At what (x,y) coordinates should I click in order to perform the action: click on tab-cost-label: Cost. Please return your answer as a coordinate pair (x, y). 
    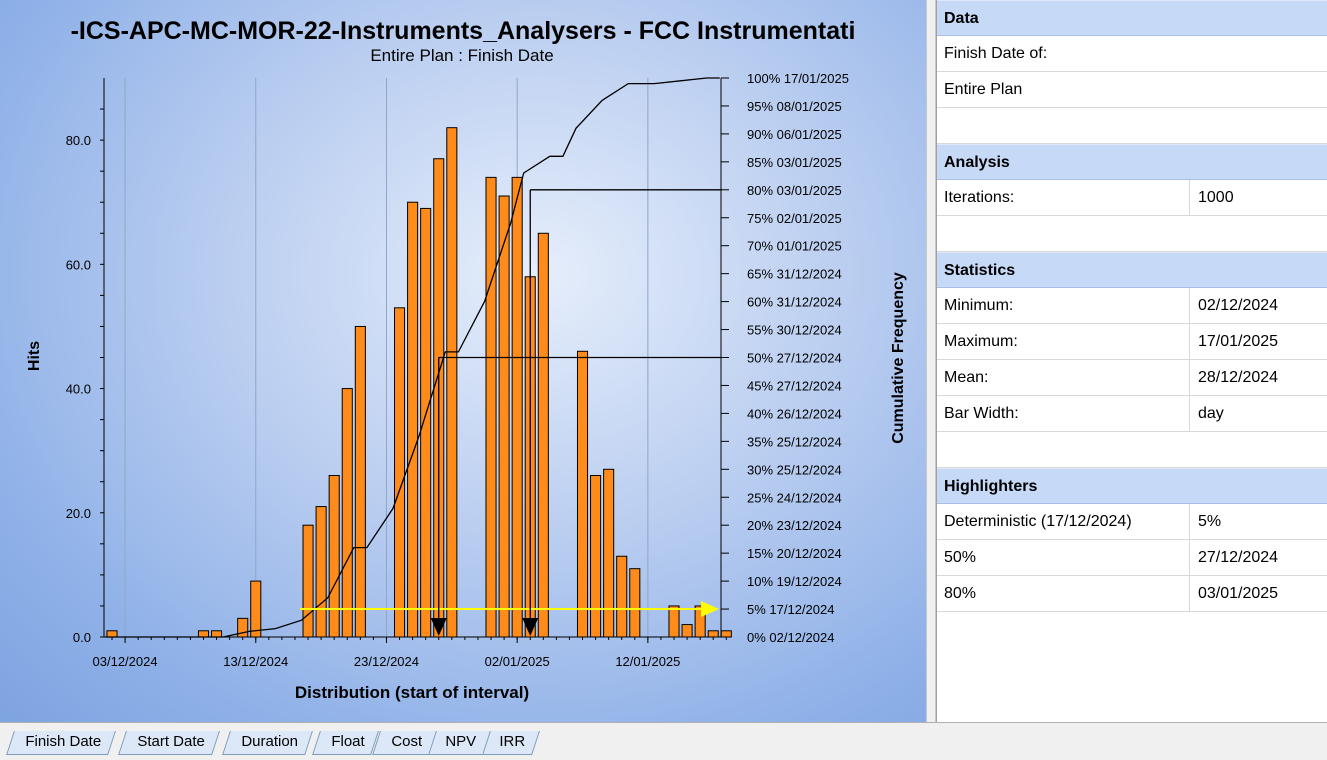
    Looking at the image, I should click on (407, 741).